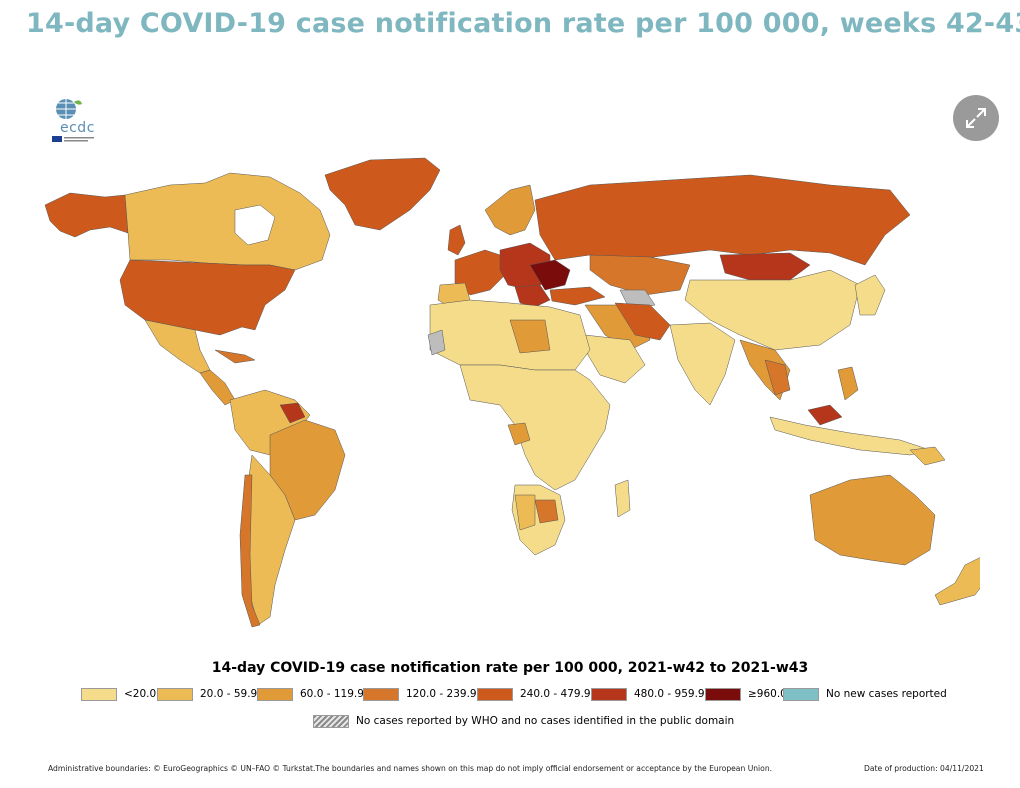 The height and width of the screenshot is (788, 1020). What do you see at coordinates (510, 210) in the screenshot?
I see `region-scandinavia` at bounding box center [510, 210].